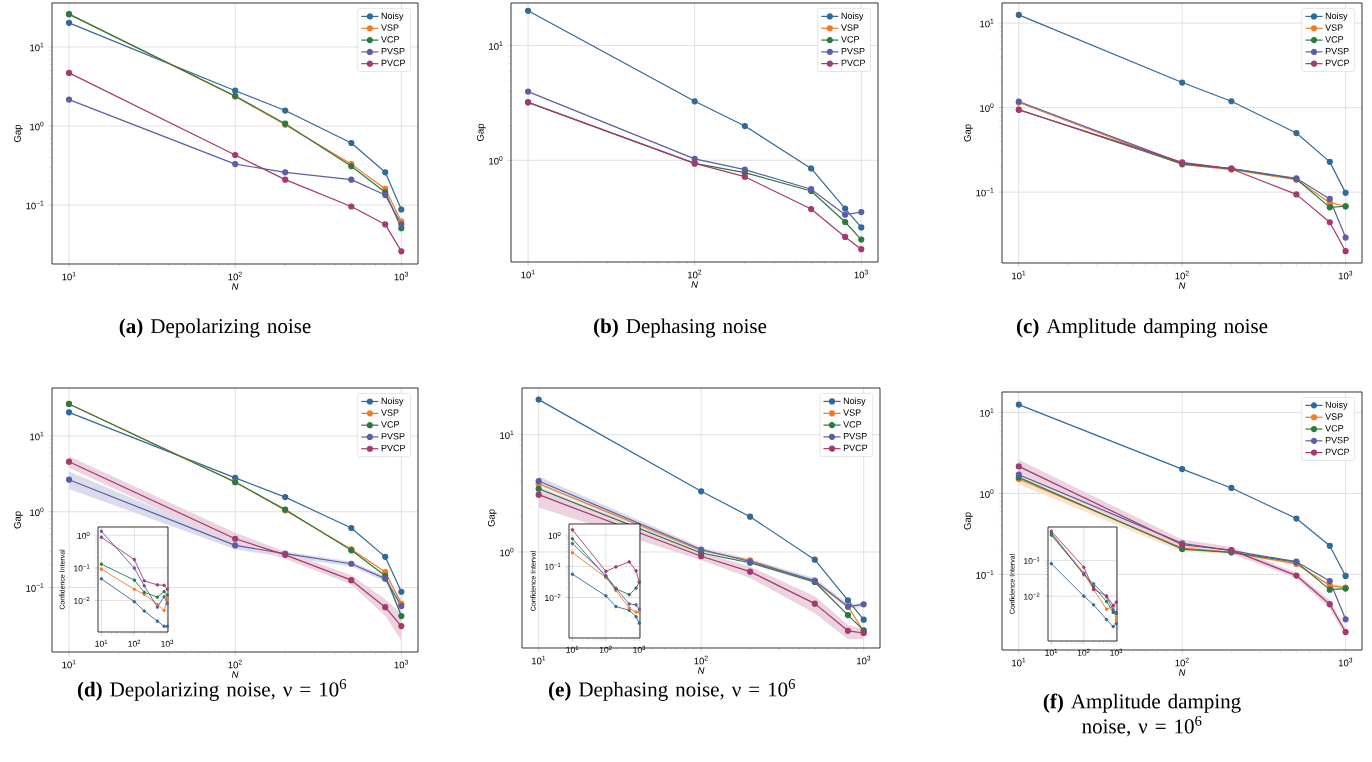 This screenshot has width=1372, height=762. I want to click on text: (c) Amplitude damping noise, so click(1142, 328).